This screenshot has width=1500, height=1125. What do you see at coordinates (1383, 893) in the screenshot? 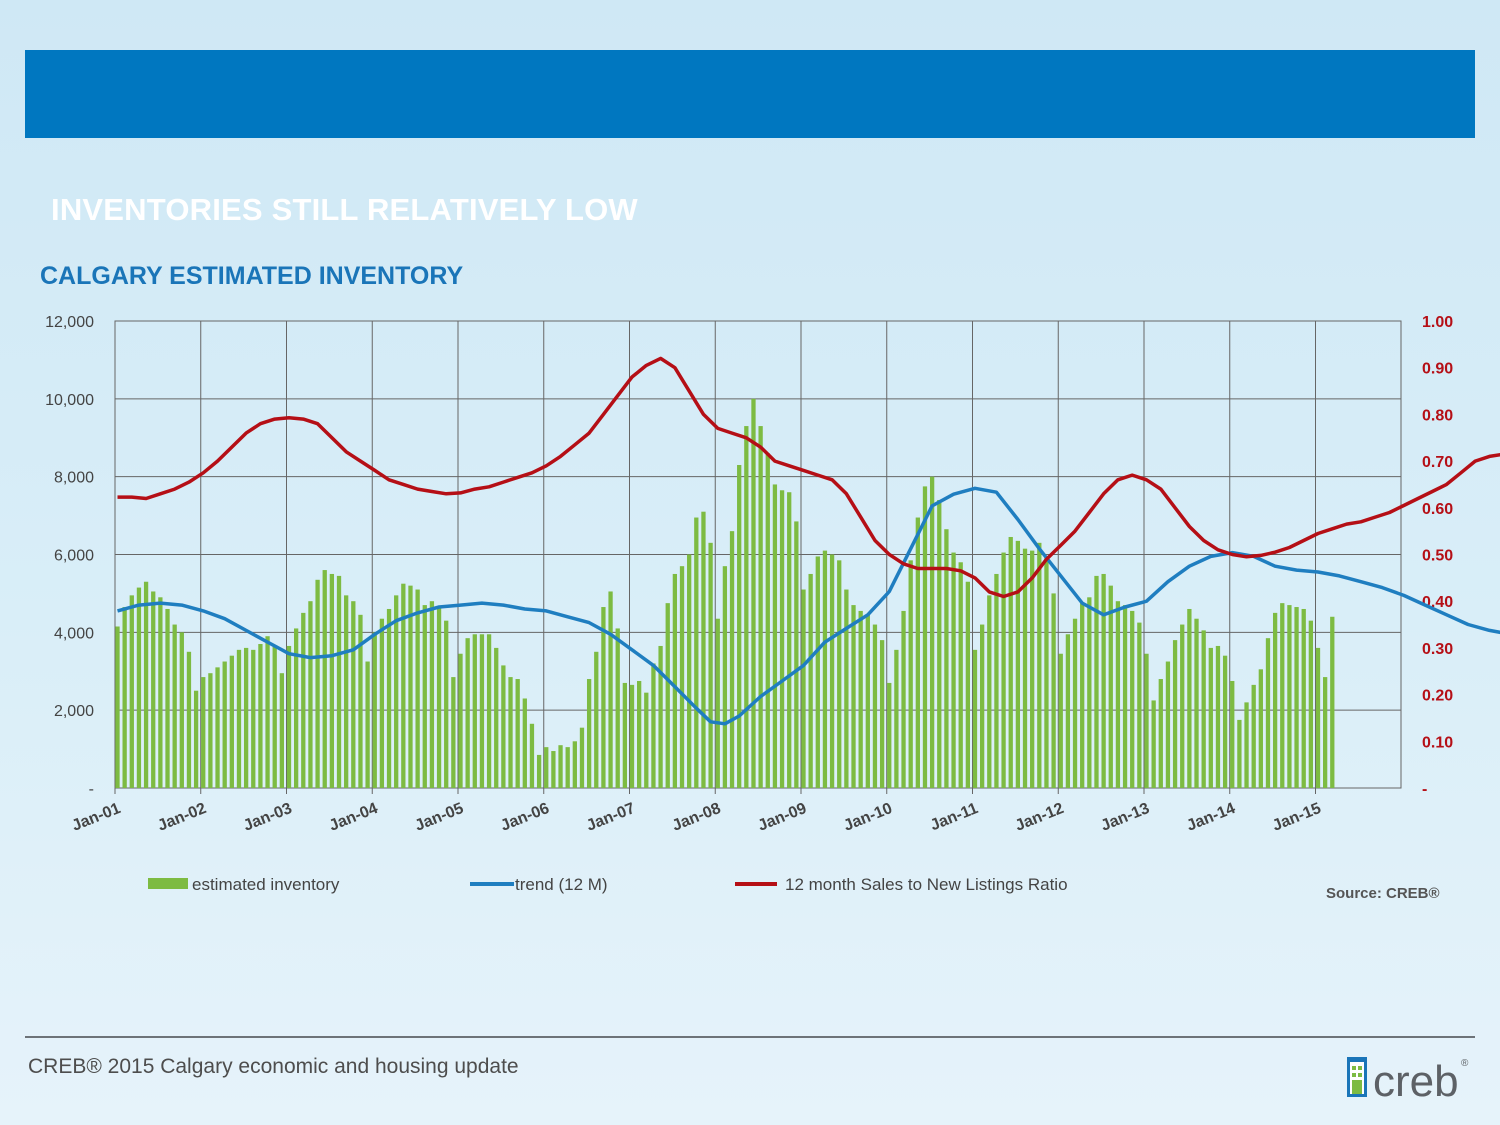
I see `source-note: Source: CREB®` at bounding box center [1383, 893].